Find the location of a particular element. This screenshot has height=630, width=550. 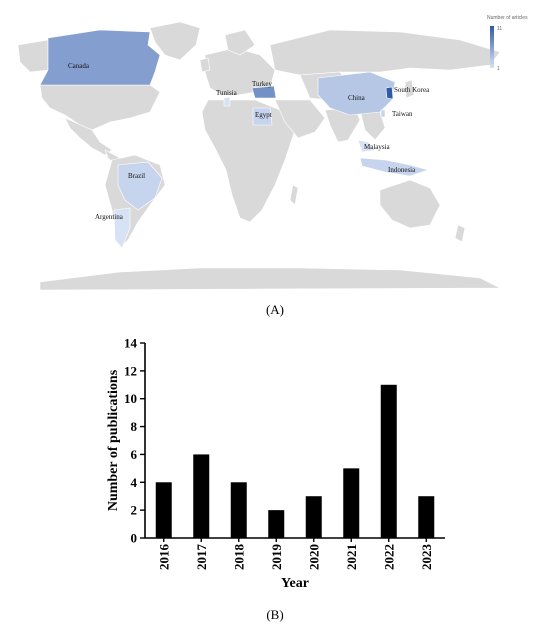

bar-2023 is located at coordinates (426, 517).